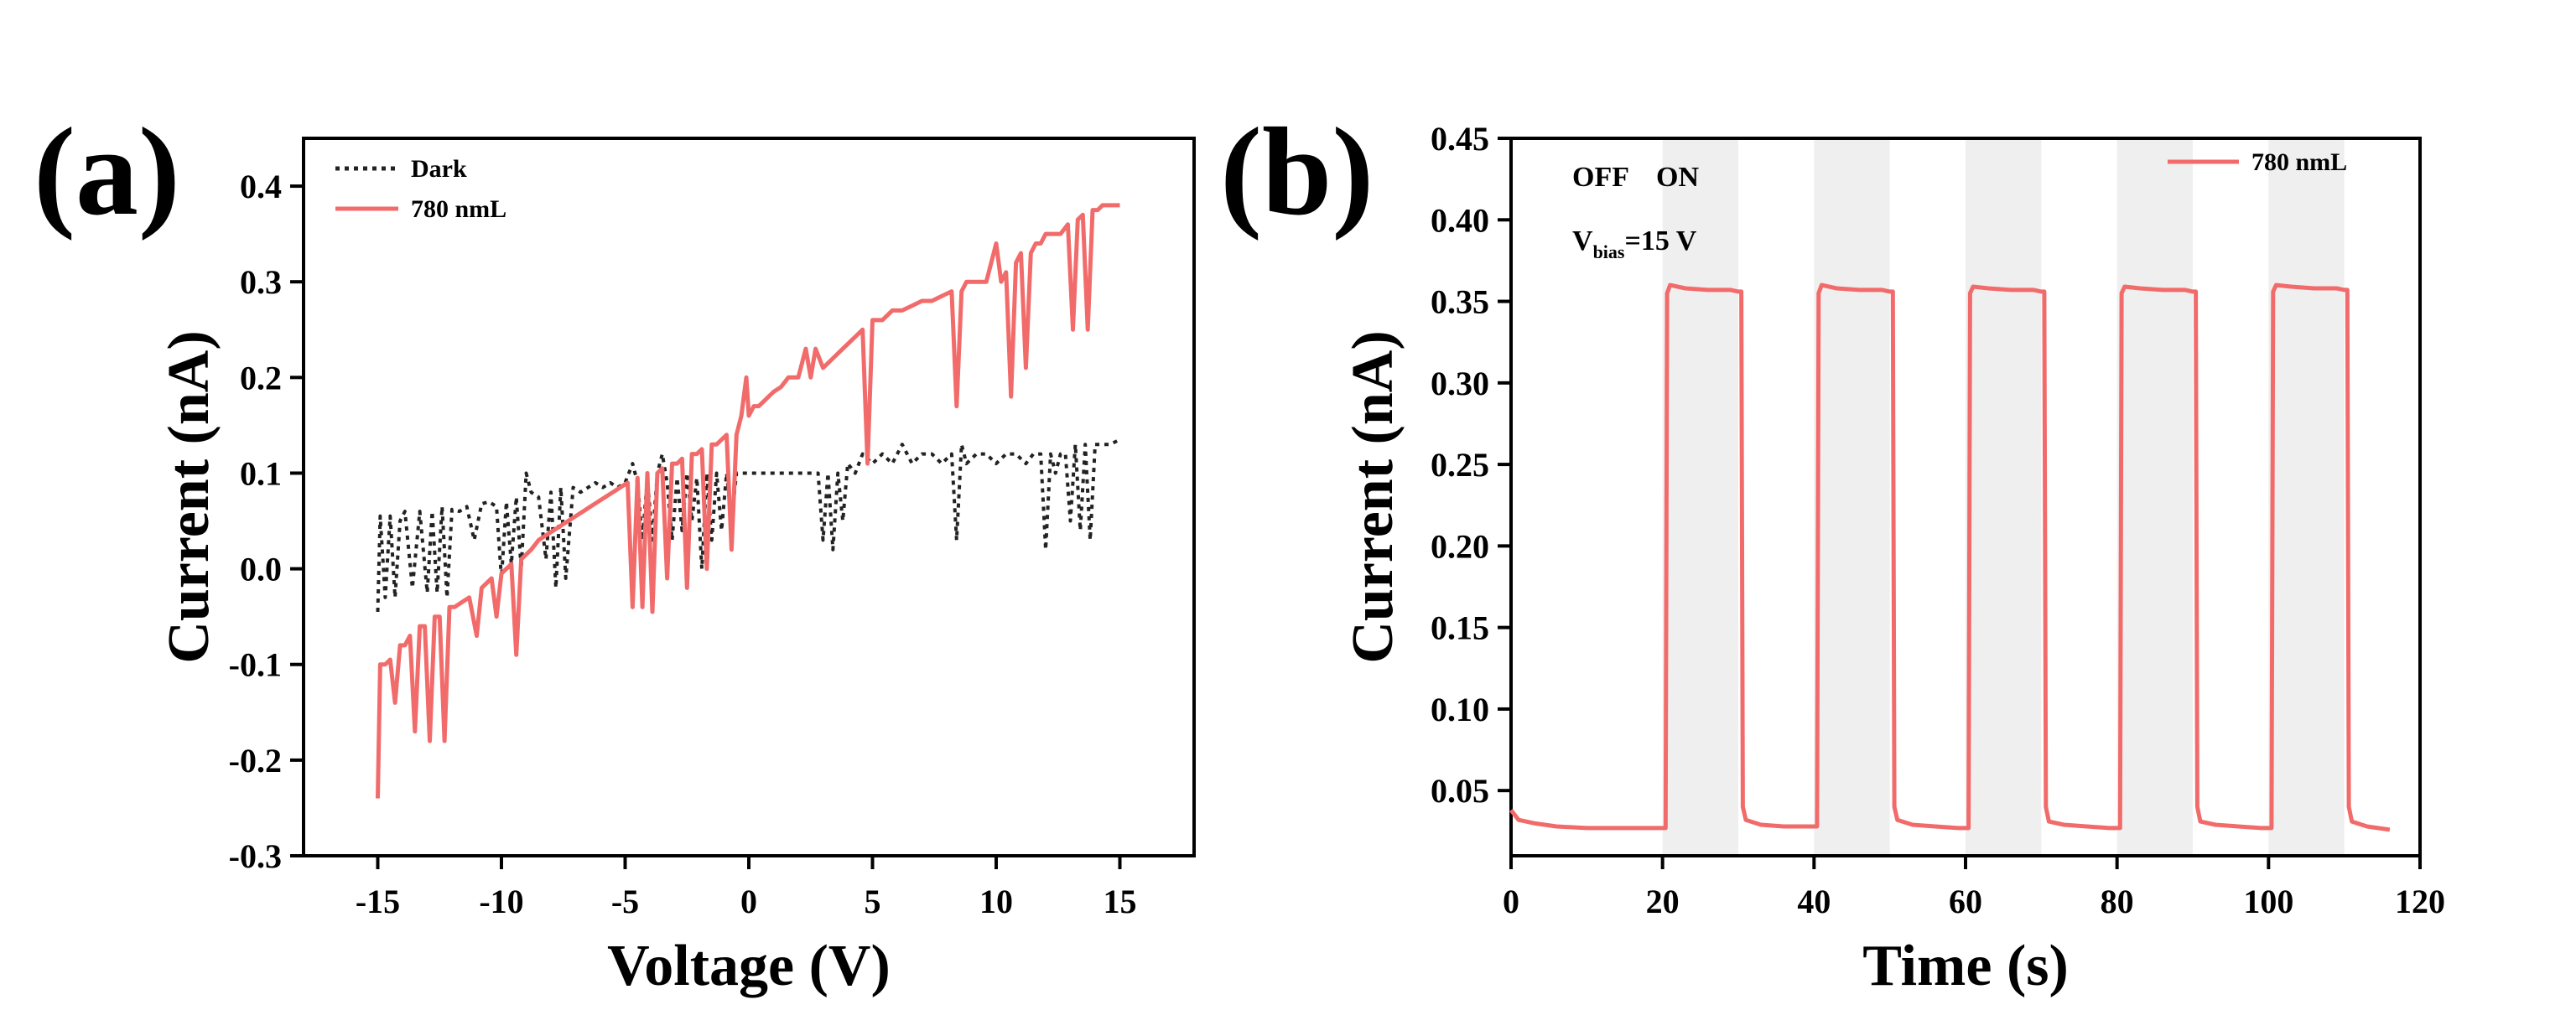 The height and width of the screenshot is (1036, 2576). I want to click on bias-value: =15 V, so click(1660, 241).